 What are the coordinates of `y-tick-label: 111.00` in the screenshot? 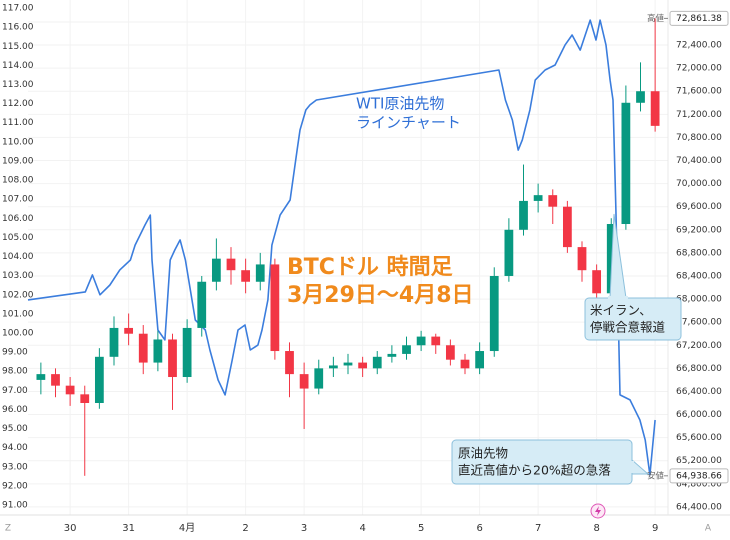 It's located at (18, 123).